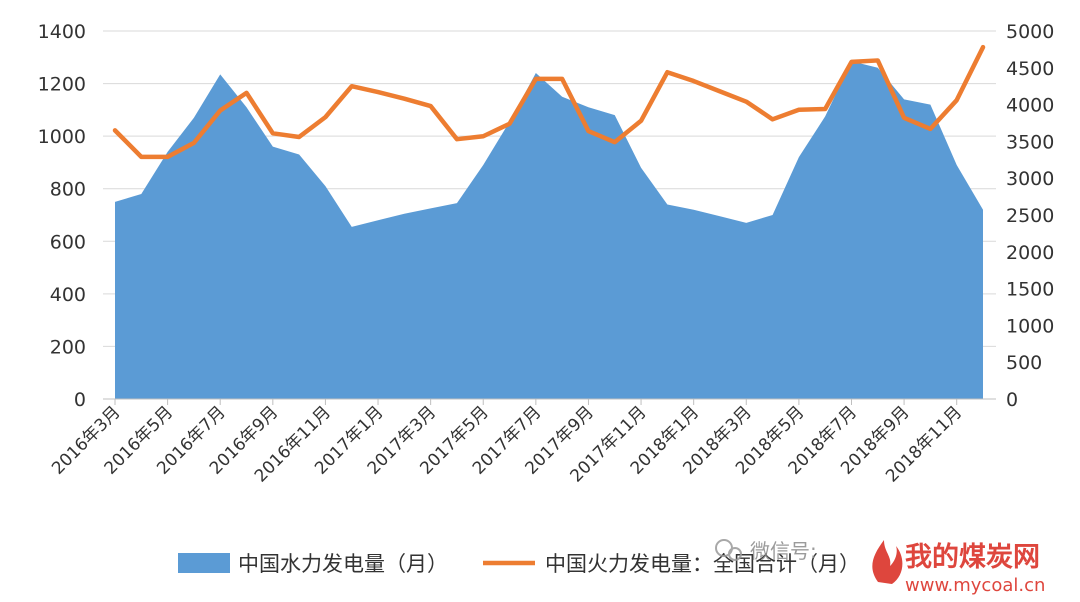 The height and width of the screenshot is (602, 1080). I want to click on right-tick-label: 500, so click(1024, 363).